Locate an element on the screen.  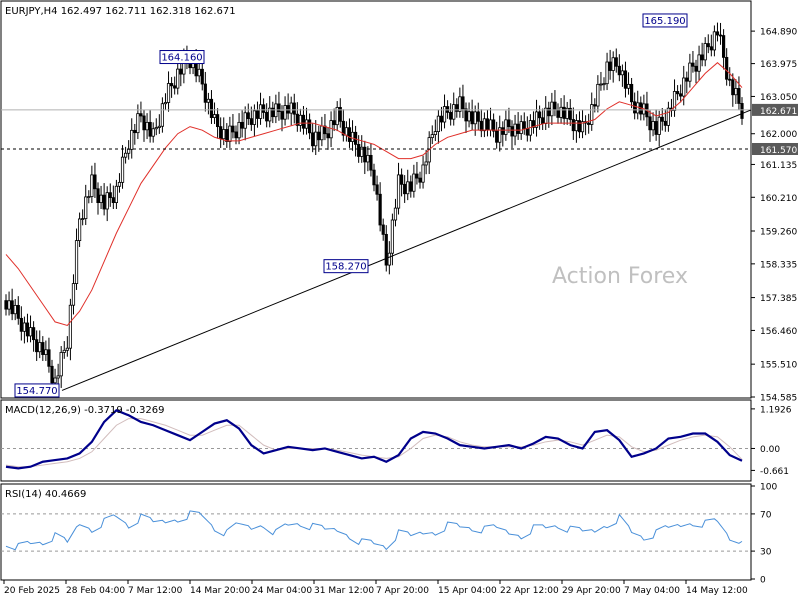
rsi-tick-label: 100 is located at coordinates (768, 488).